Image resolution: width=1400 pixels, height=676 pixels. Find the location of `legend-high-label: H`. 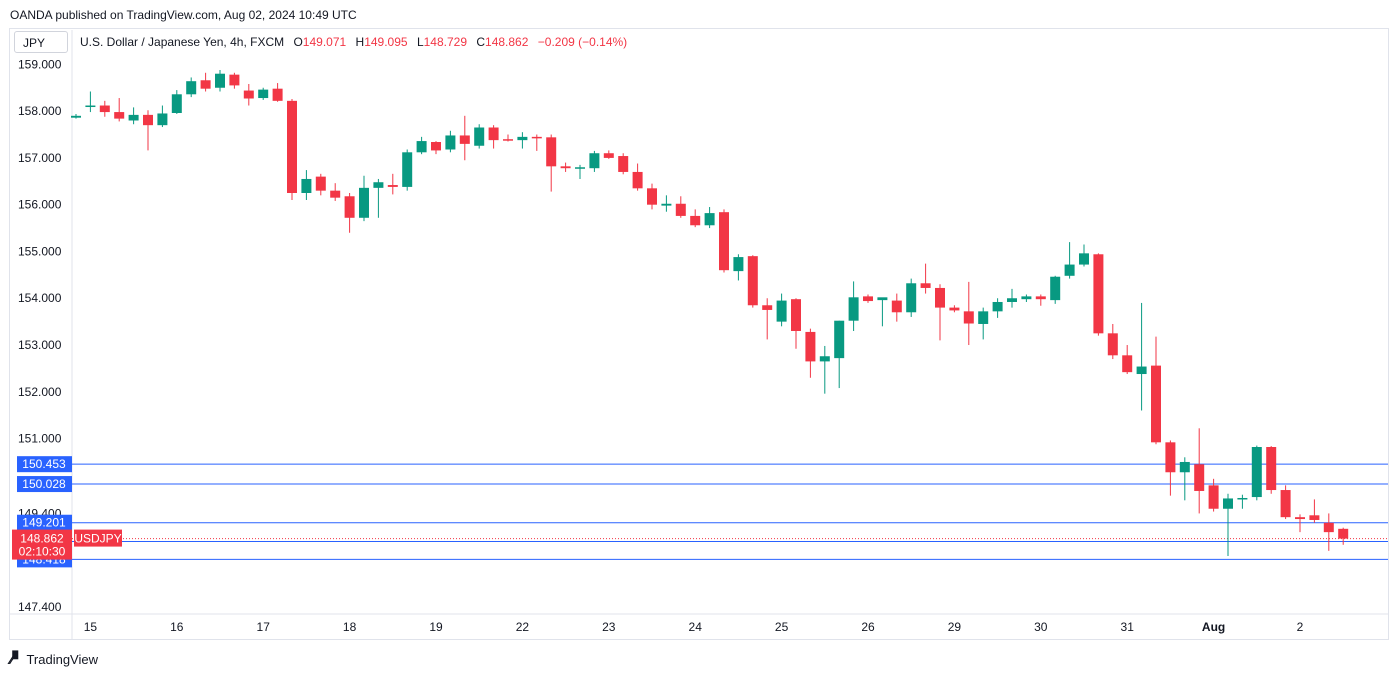

legend-high-label: H is located at coordinates (360, 42).